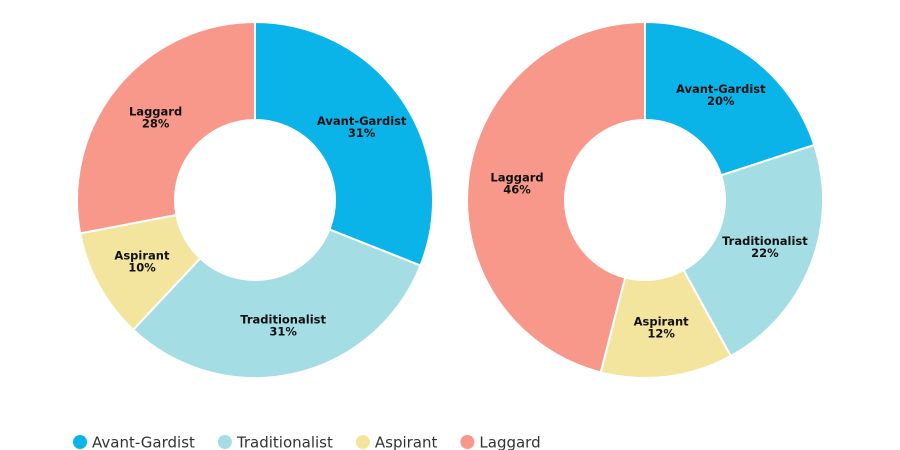 The width and height of the screenshot is (900, 450). What do you see at coordinates (143, 442) in the screenshot?
I see `legend-label: Avant-Gardist` at bounding box center [143, 442].